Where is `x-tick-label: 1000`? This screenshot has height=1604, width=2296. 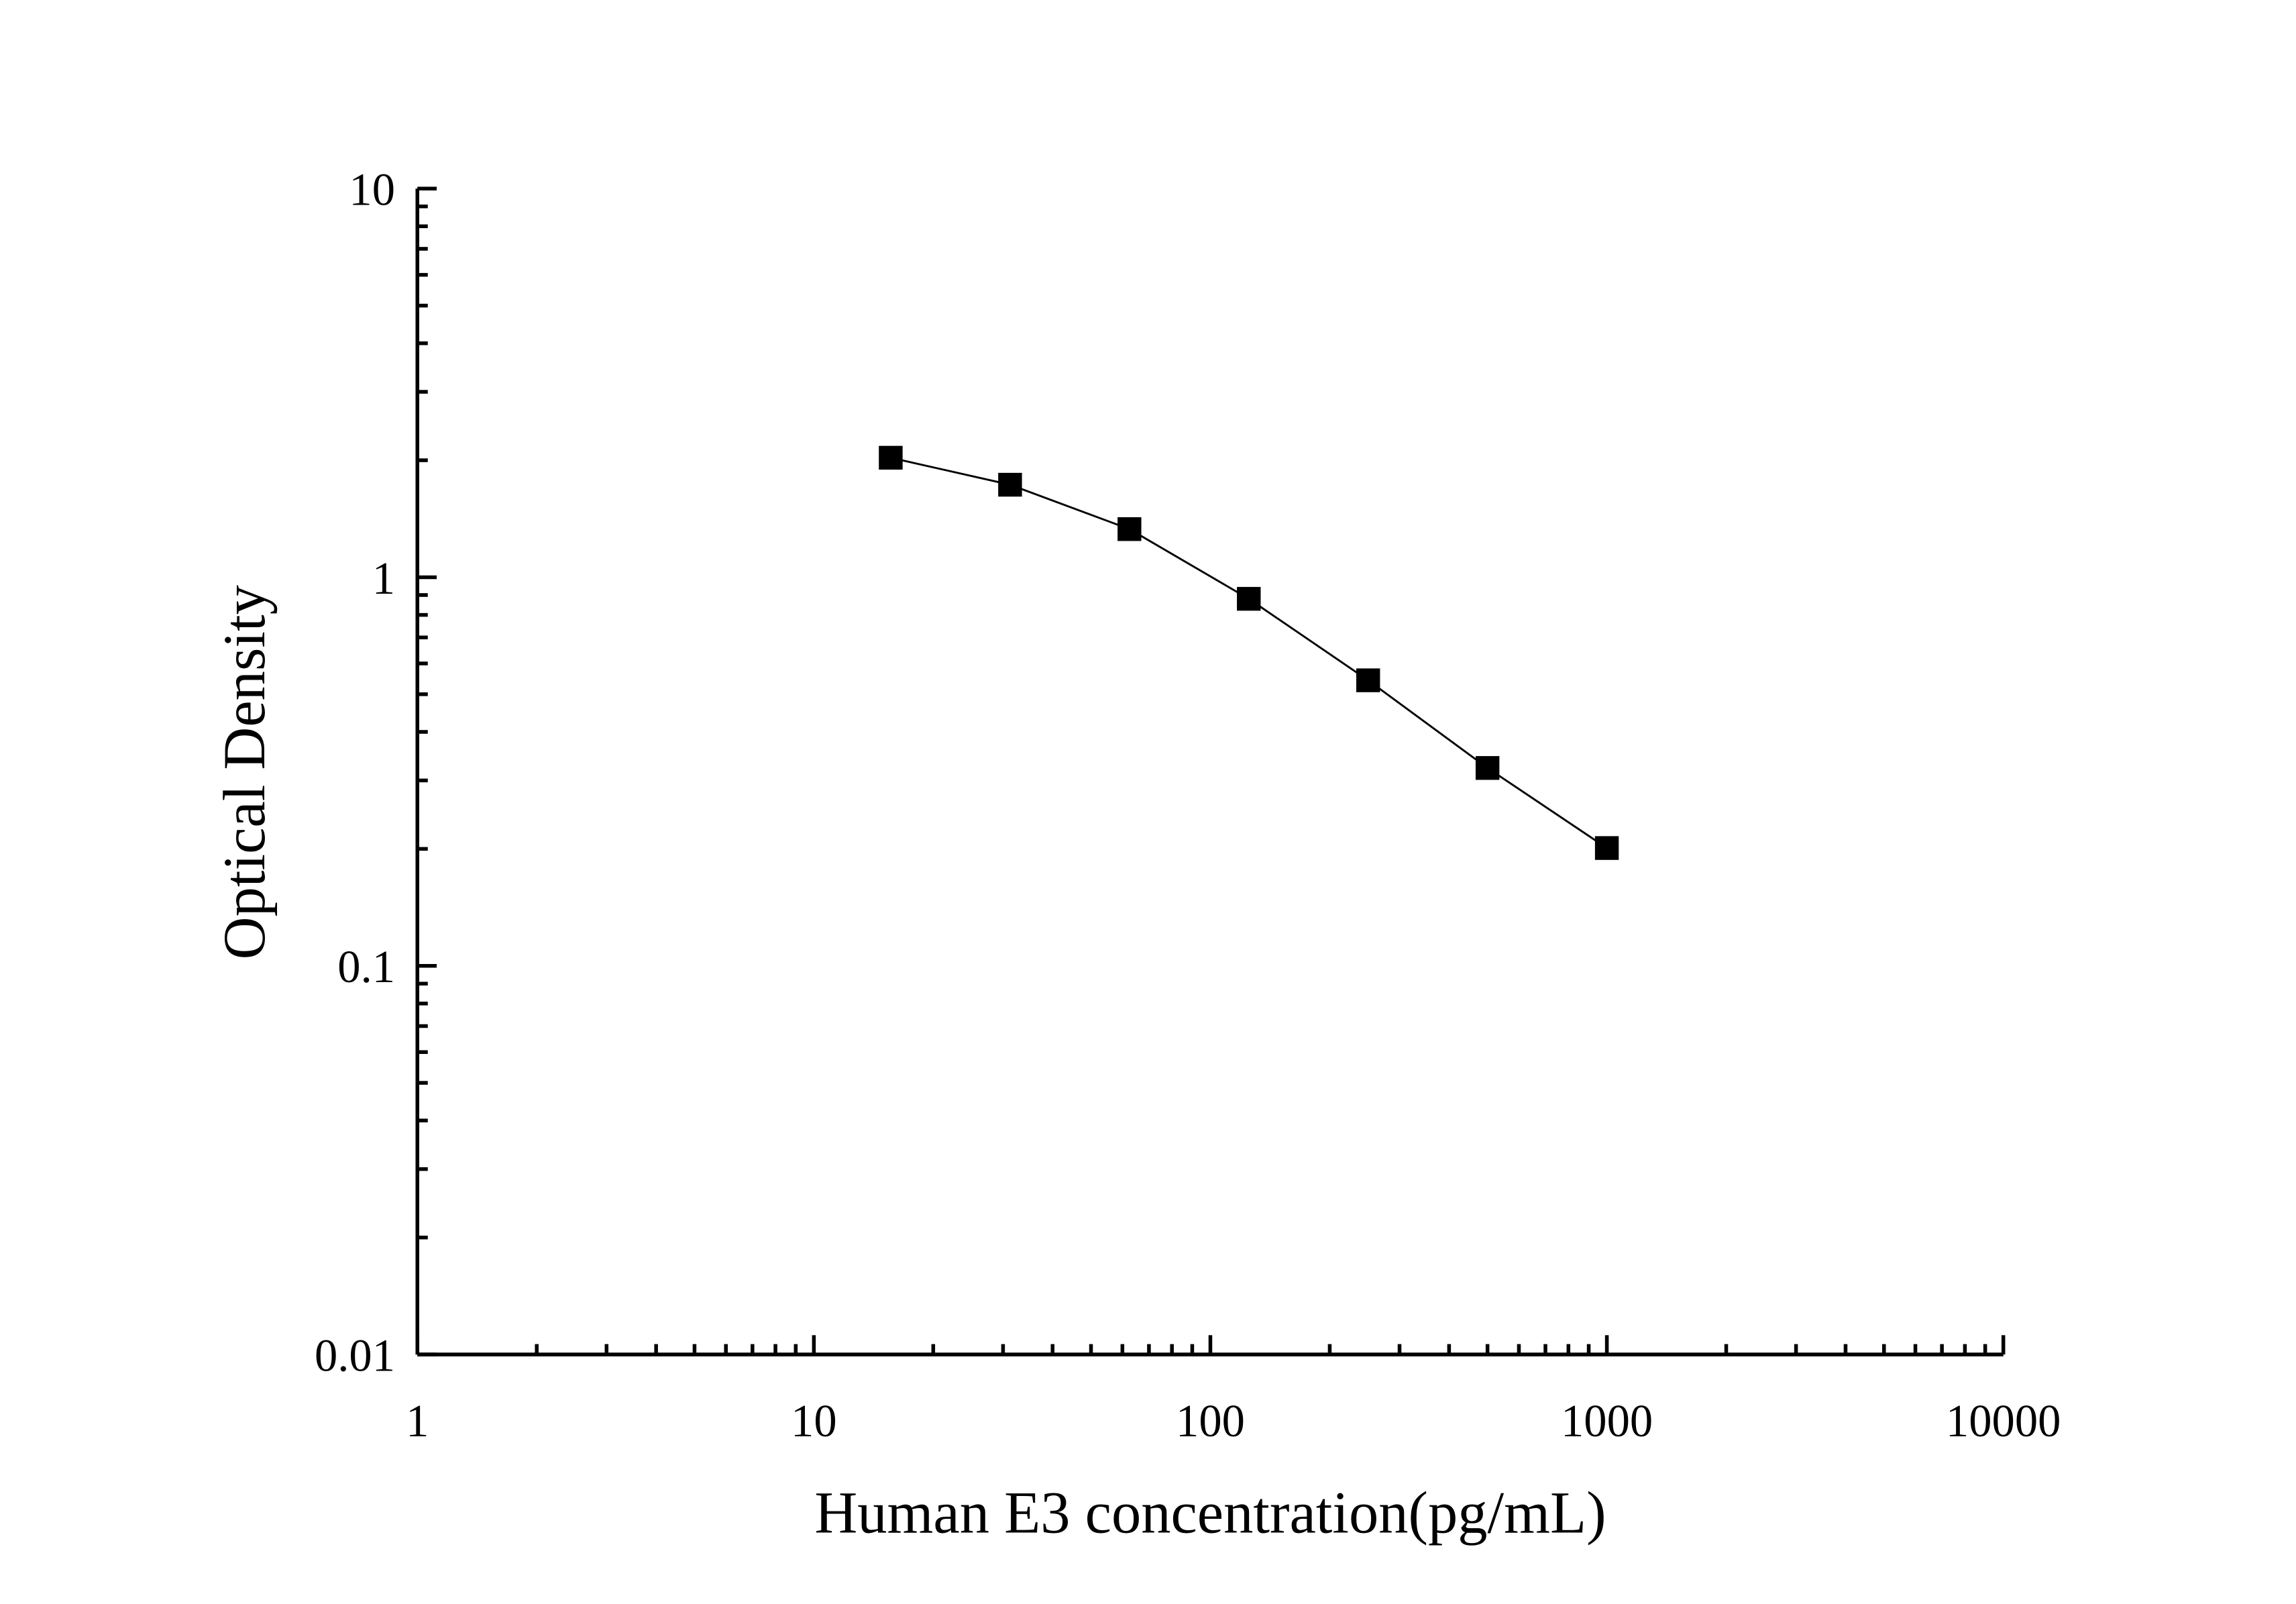
x-tick-label: 1000 is located at coordinates (1607, 1420).